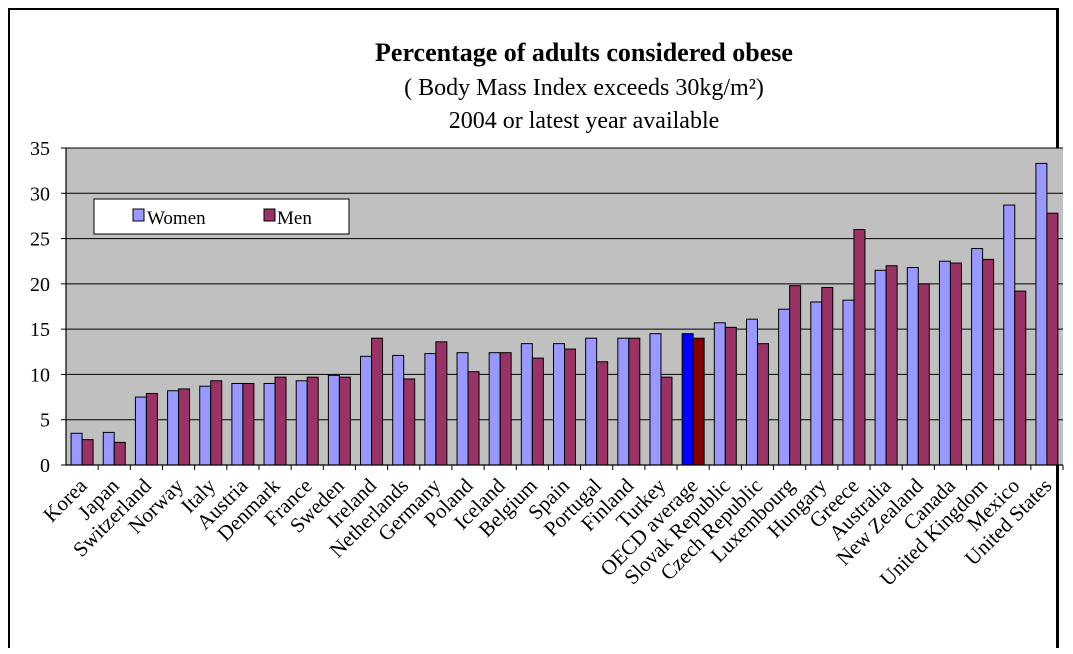 The image size is (1073, 654). What do you see at coordinates (584, 52) in the screenshot?
I see `chart-title: Percentage of adults considered obese` at bounding box center [584, 52].